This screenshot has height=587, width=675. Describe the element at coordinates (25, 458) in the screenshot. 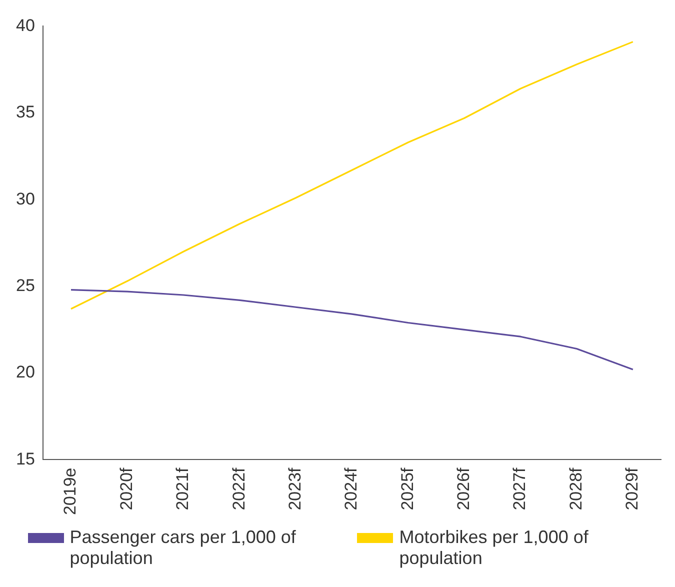

I see `y-tick-label: 15` at that location.